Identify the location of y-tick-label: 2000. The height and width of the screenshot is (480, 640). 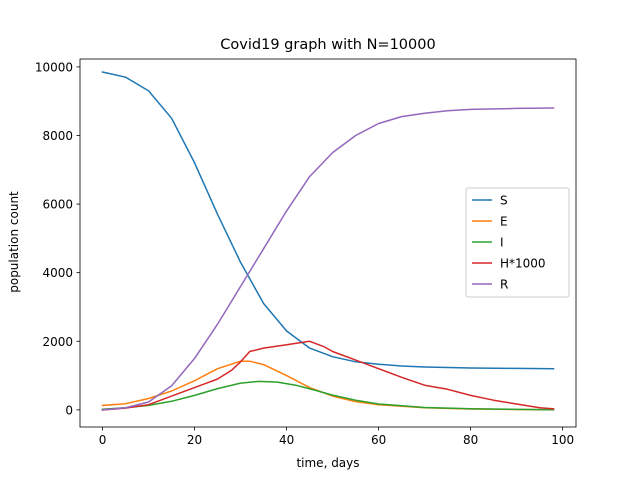
(57, 342).